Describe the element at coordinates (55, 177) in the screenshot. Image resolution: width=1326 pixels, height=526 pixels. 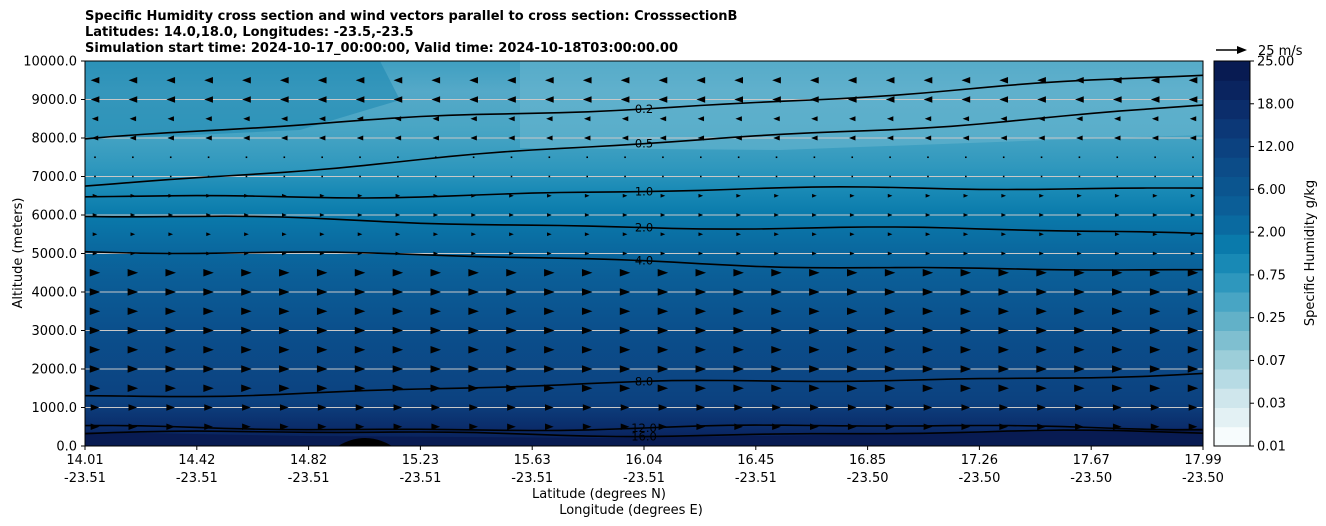
I see `y-tick-label: 7000.0` at that location.